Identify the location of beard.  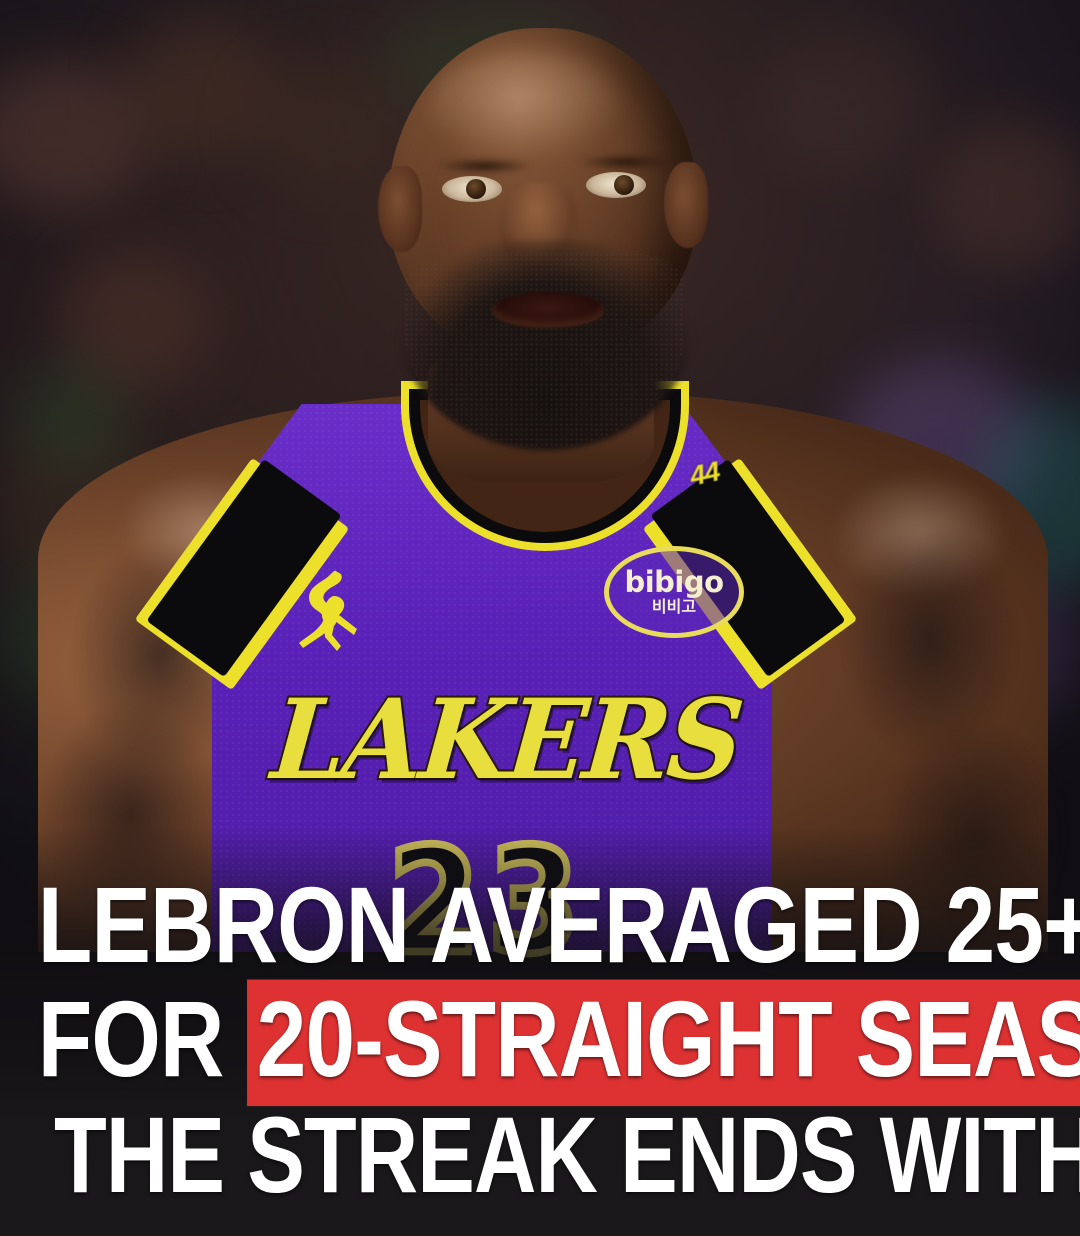
(546, 345).